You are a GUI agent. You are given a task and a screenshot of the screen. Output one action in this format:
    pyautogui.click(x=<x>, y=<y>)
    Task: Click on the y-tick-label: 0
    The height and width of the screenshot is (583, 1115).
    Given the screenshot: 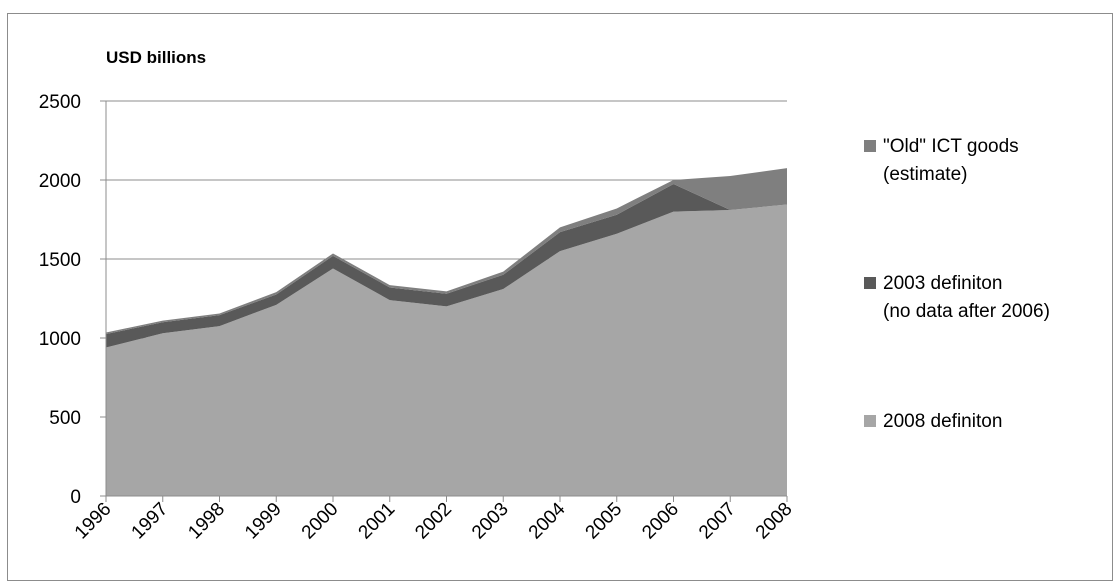 What is the action you would take?
    pyautogui.click(x=75, y=497)
    